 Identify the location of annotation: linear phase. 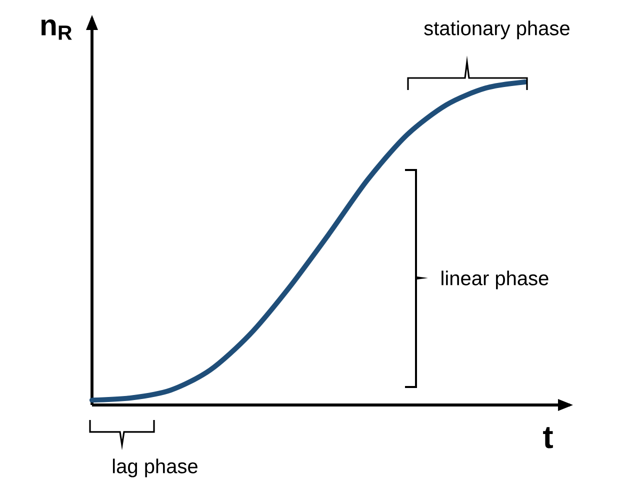
(495, 280).